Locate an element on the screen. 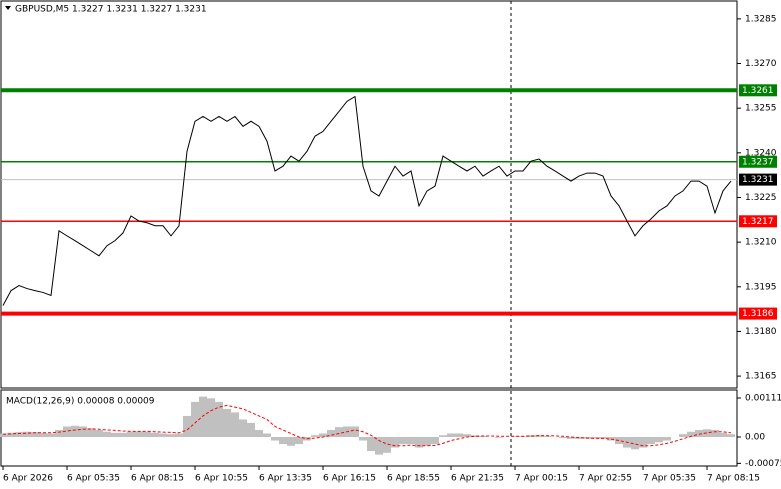 The width and height of the screenshot is (781, 489). x-tick-label: 6 Apr 05:35 is located at coordinates (93, 479).